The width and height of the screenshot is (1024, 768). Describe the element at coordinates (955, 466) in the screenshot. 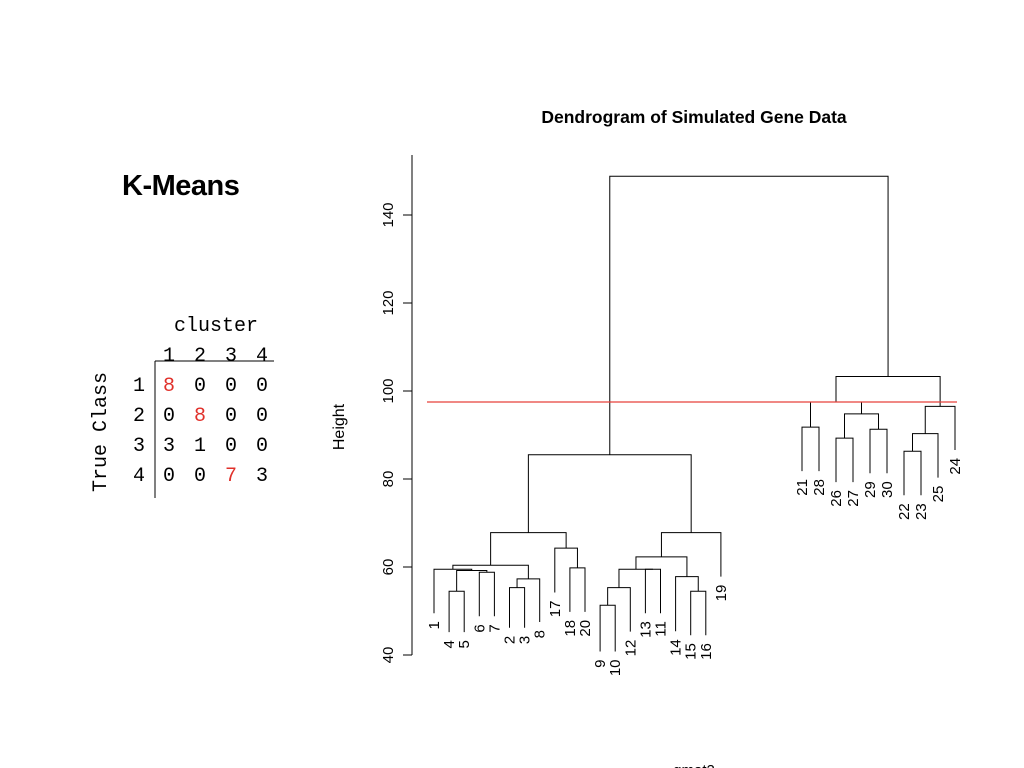

I see `leaf-label: 24` at that location.